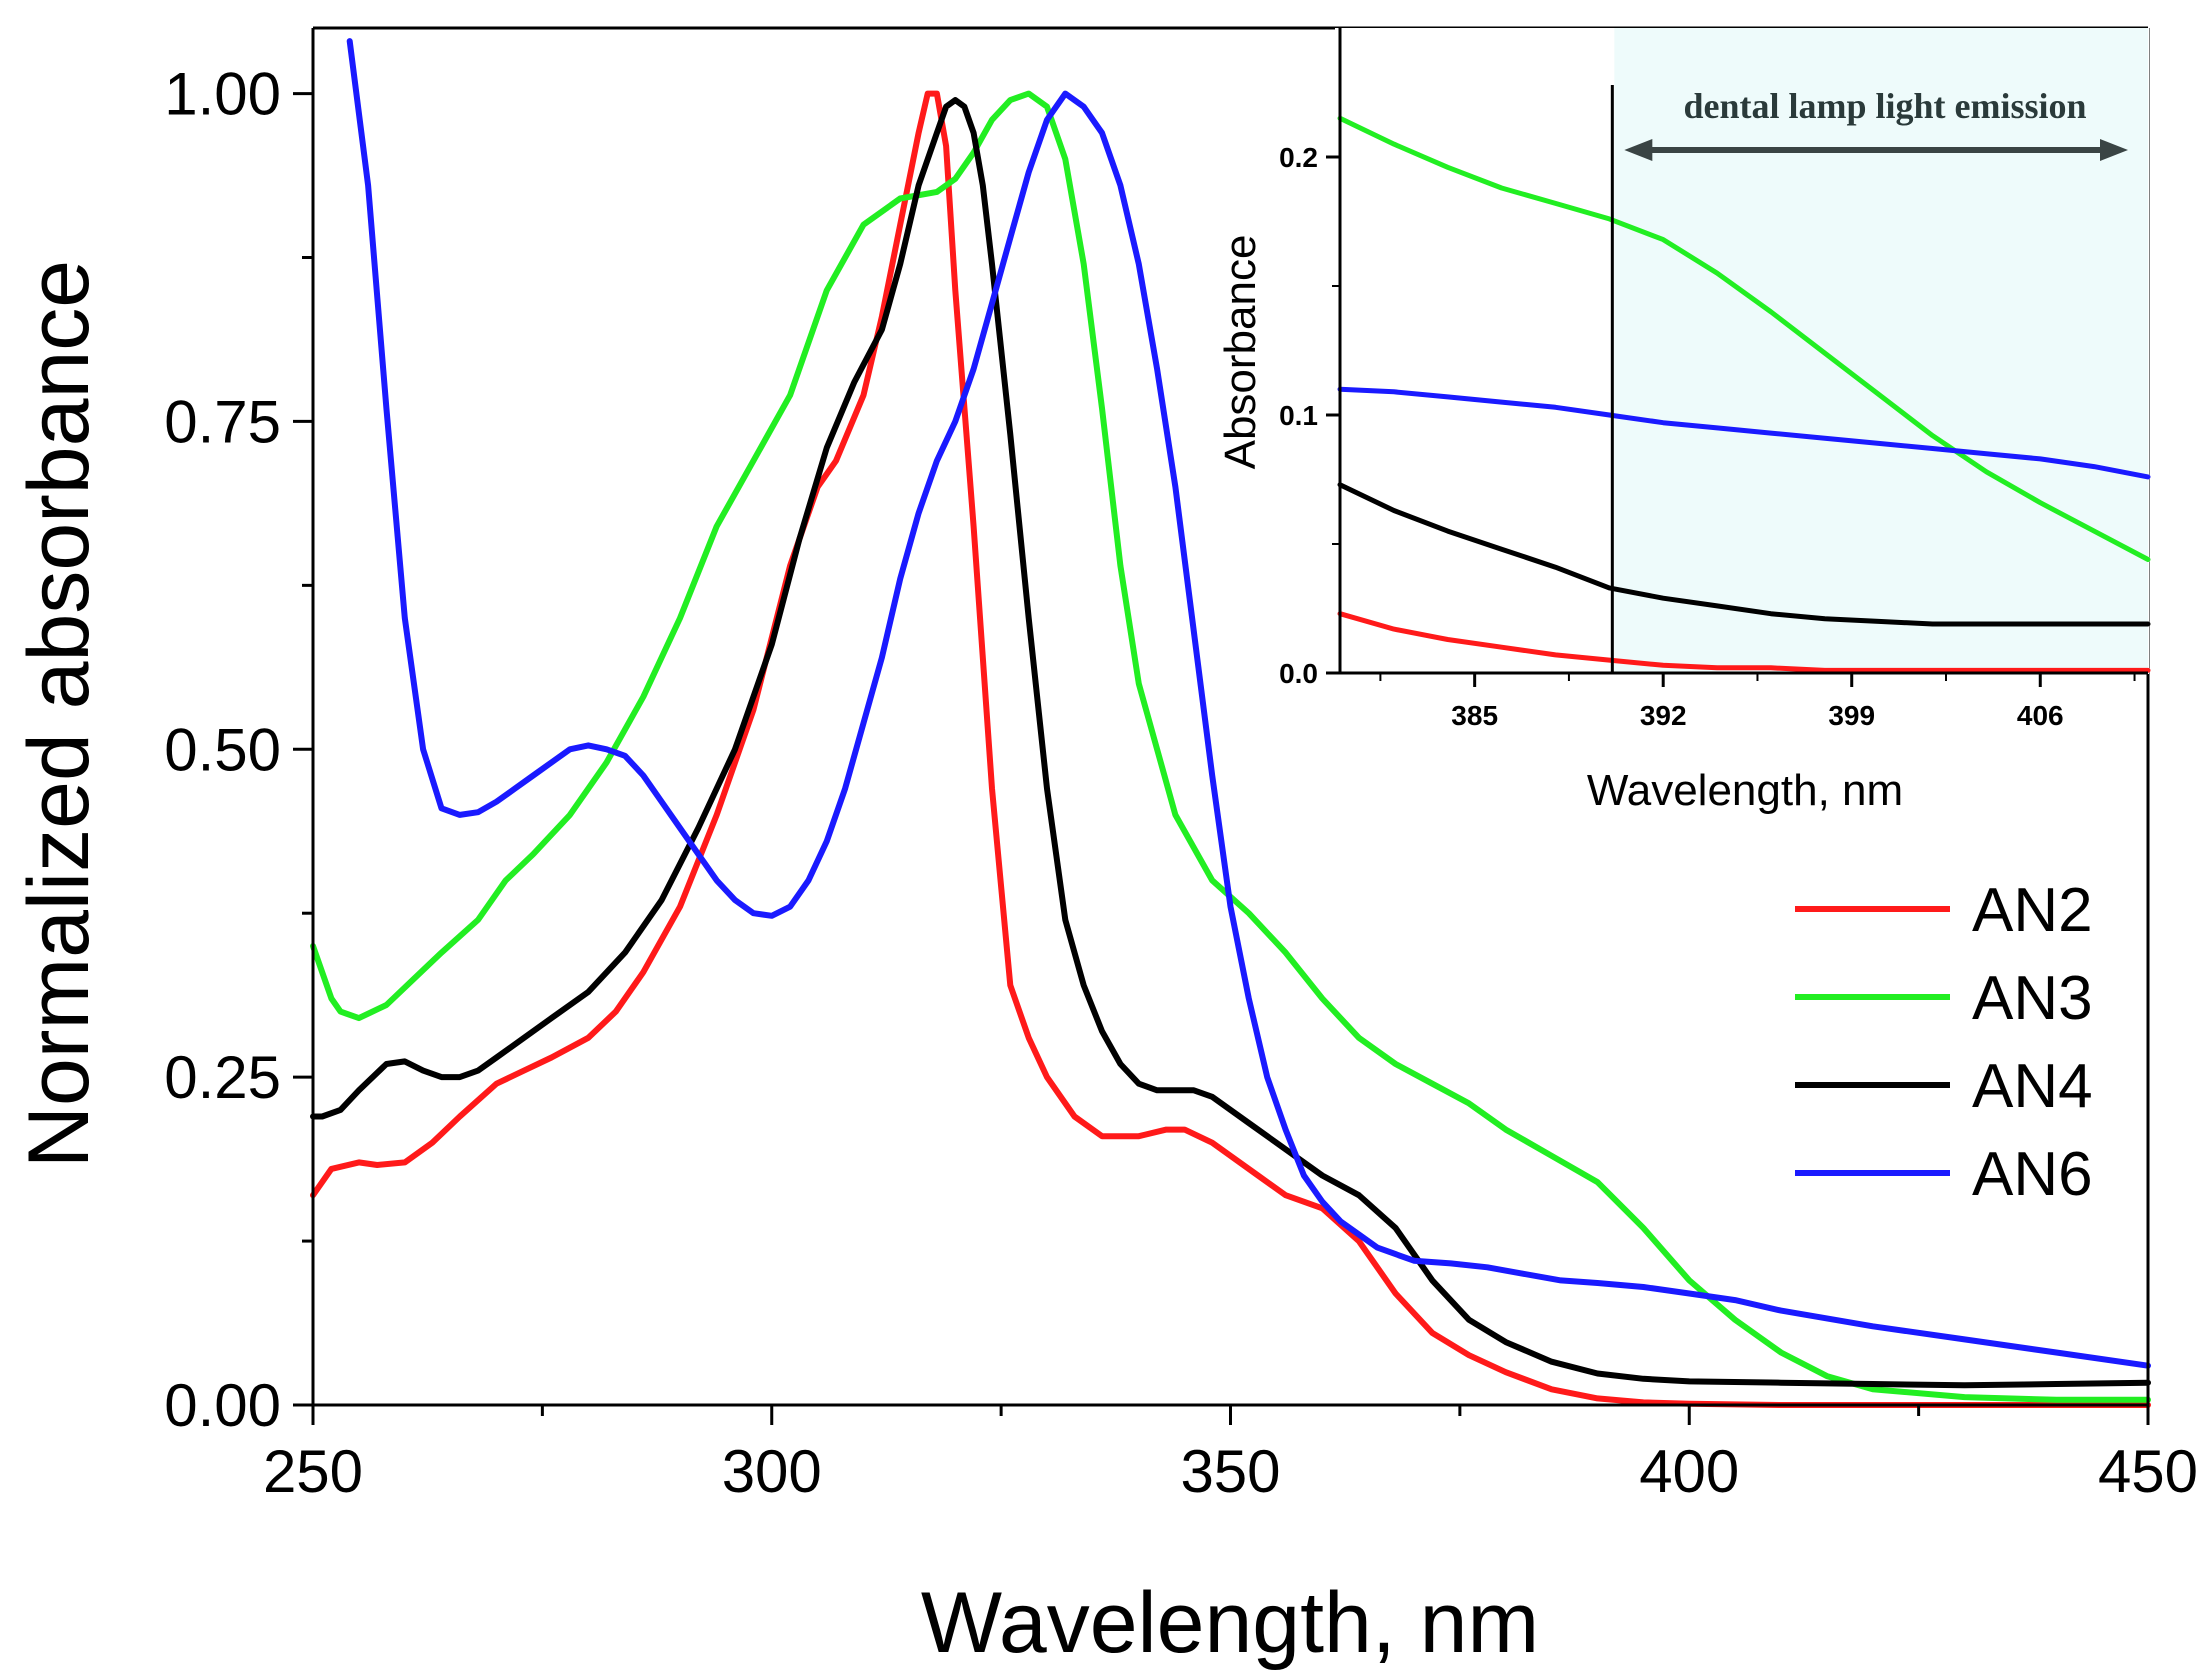 This screenshot has height=1679, width=2211. Describe the element at coordinates (222, 1077) in the screenshot. I see `y-tick-label: 0.25` at that location.